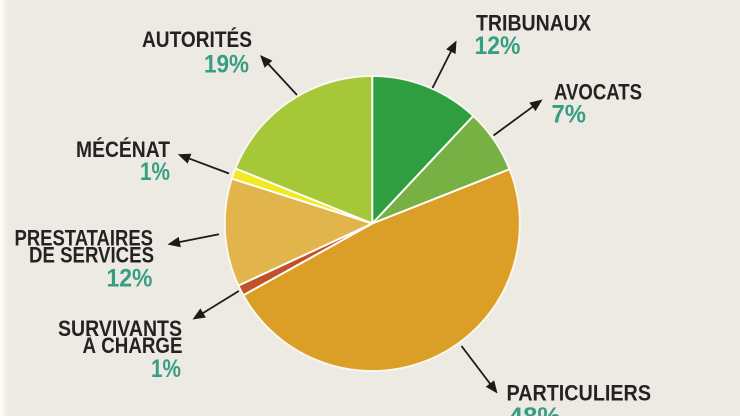 This screenshot has height=416, width=740. What do you see at coordinates (133, 345) in the screenshot?
I see `svg-text: À CHARGE` at bounding box center [133, 345].